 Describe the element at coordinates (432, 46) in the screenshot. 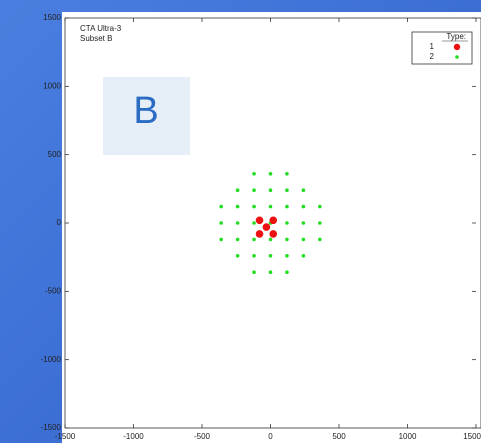

I see `legend-label: 1` at that location.